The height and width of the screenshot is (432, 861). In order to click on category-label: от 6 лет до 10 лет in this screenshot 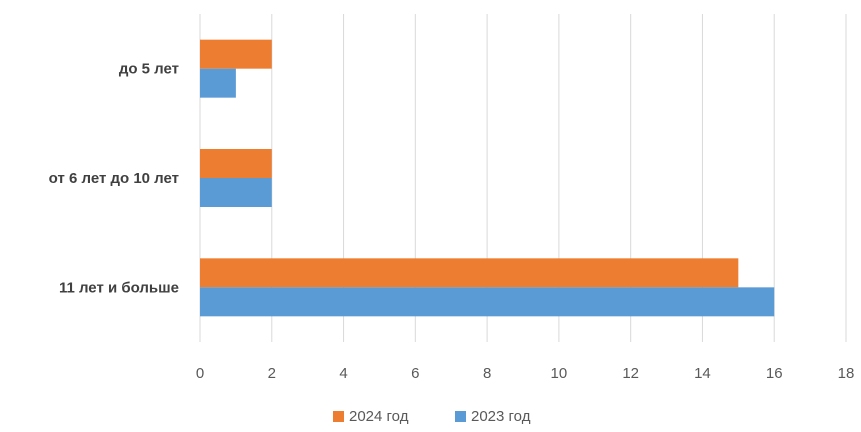, I will do `click(114, 178)`.